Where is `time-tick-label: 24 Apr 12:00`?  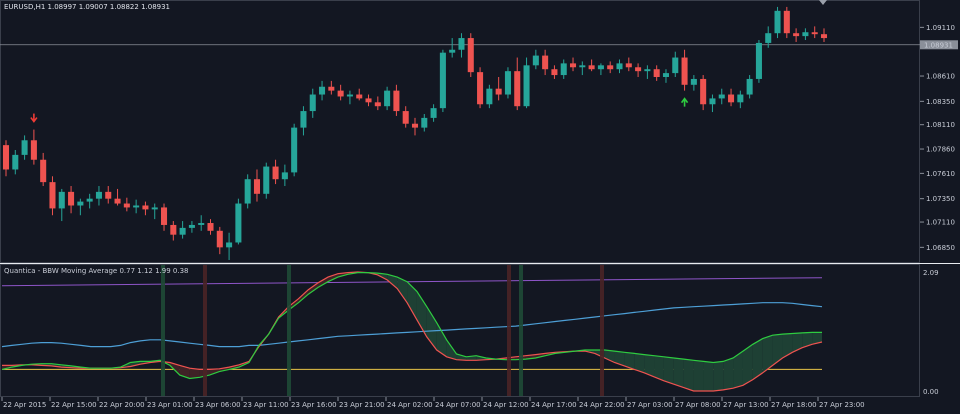 time-tick-label: 24 Apr 12:00 is located at coordinates (506, 405).